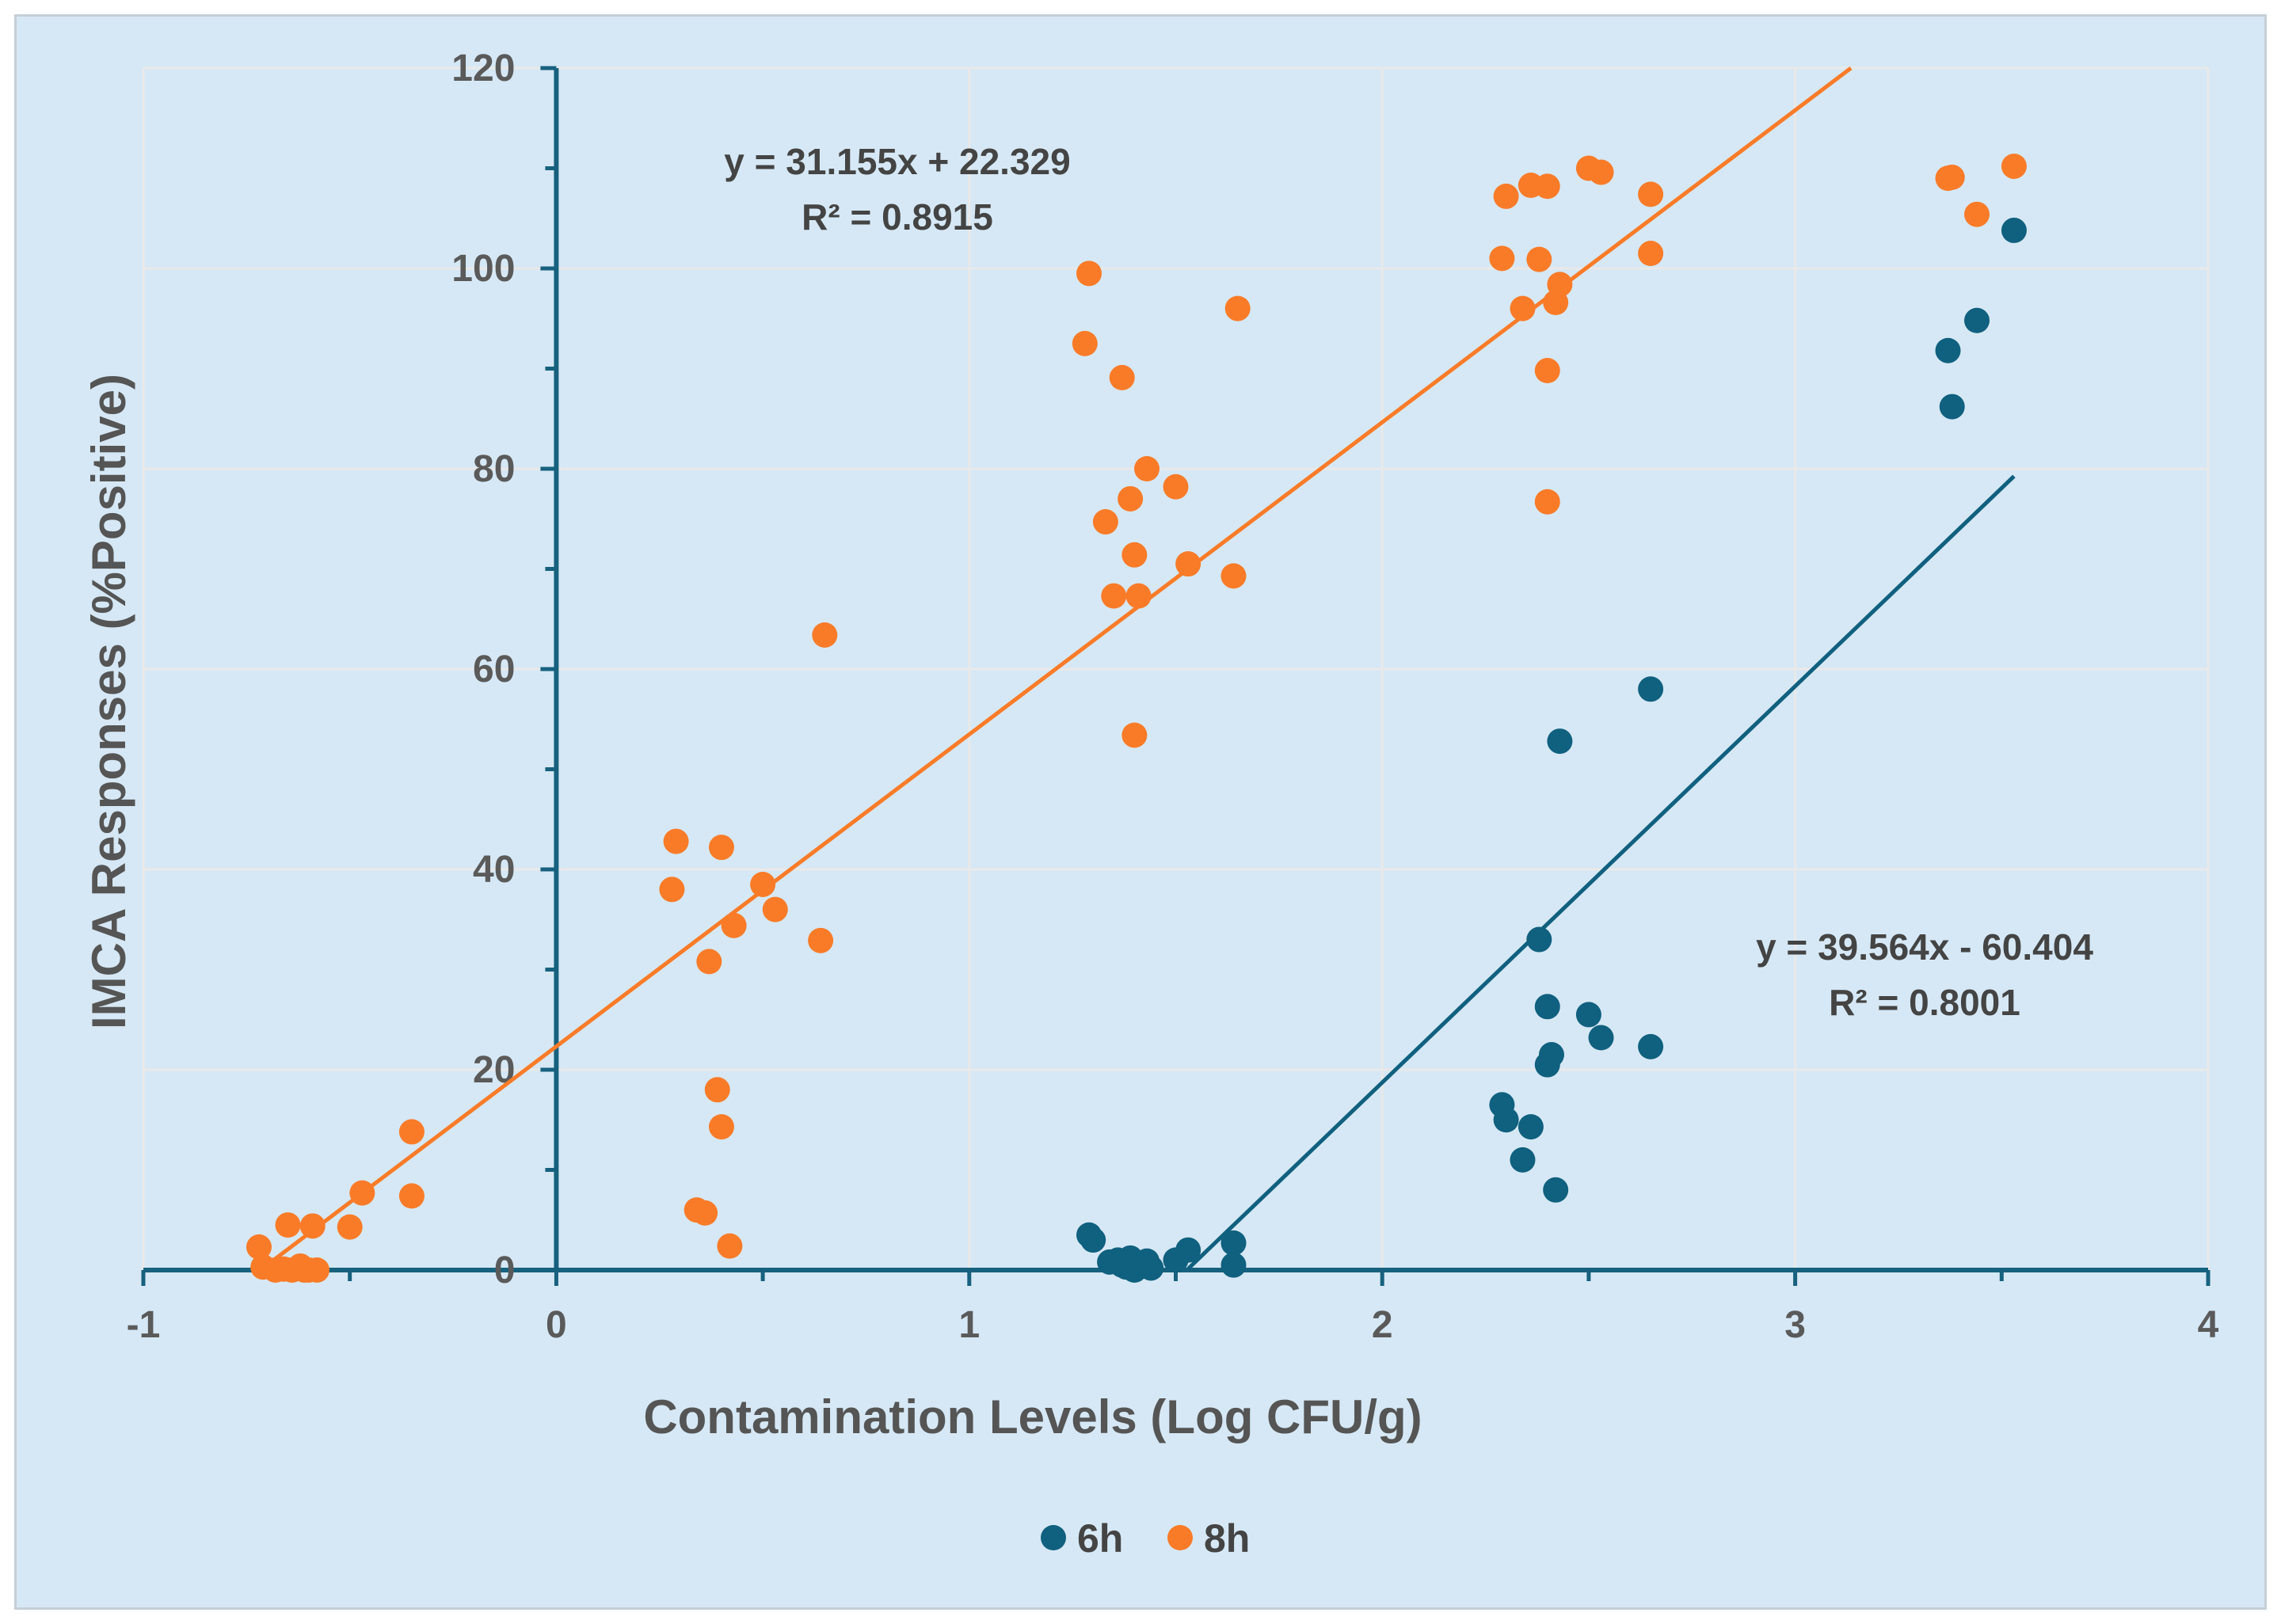 This screenshot has width=2281, height=1624. Describe the element at coordinates (494, 870) in the screenshot. I see `y-tick-label: 40` at that location.